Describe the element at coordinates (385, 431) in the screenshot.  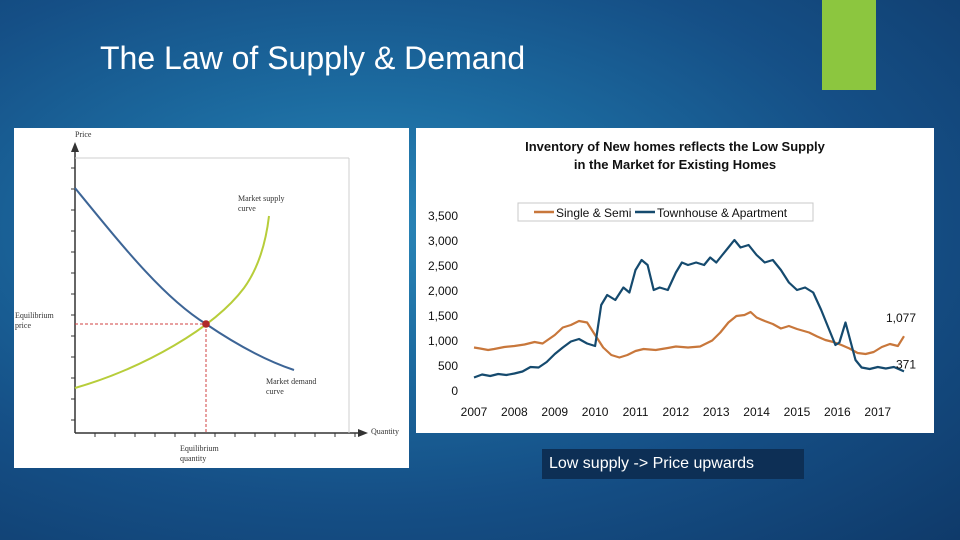
I see `x-axis-label: Quantity` at that location.